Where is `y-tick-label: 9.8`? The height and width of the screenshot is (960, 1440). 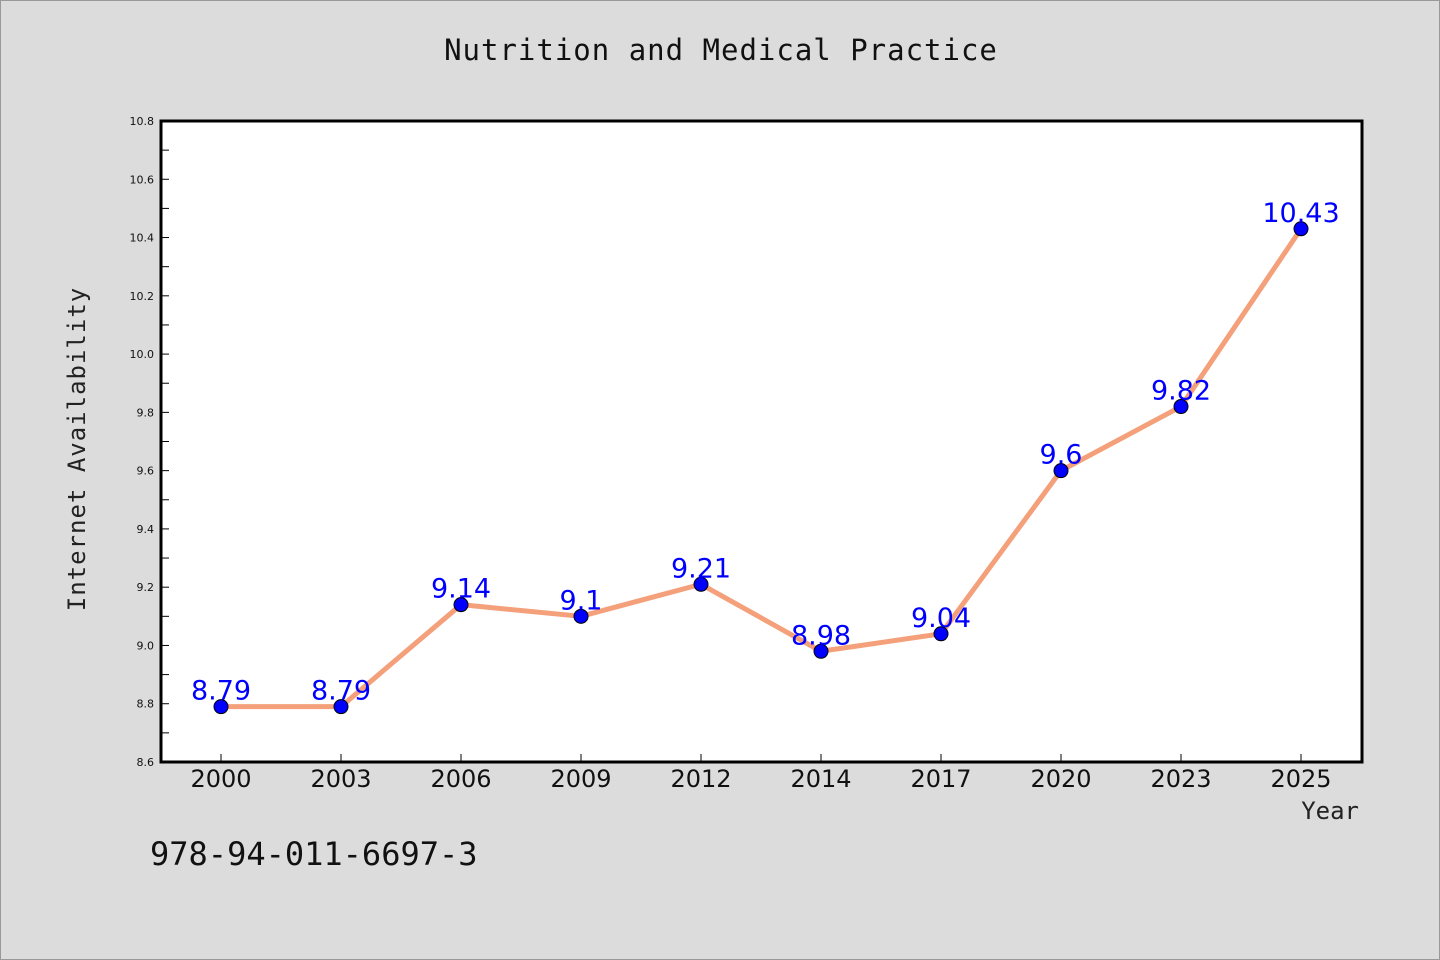
y-tick-label: 9.8 is located at coordinates (146, 412).